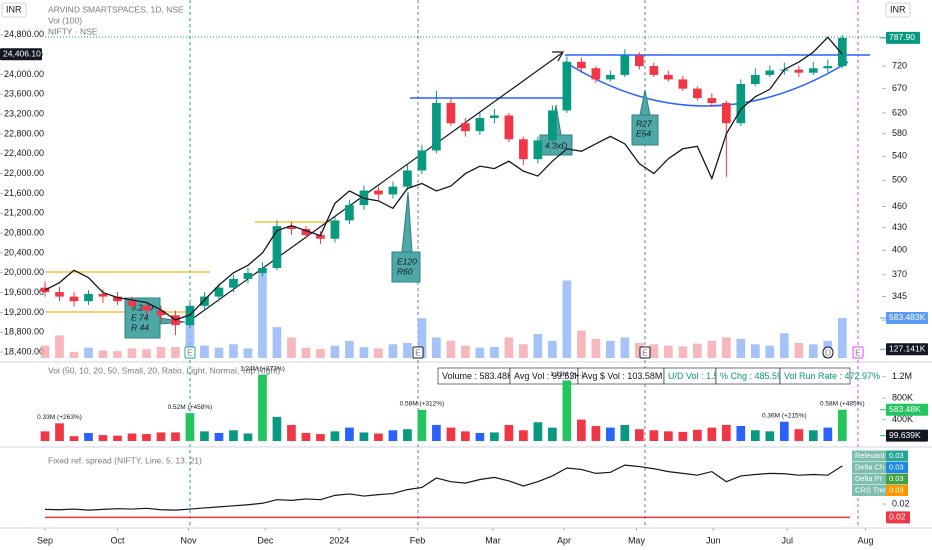  What do you see at coordinates (24, 173) in the screenshot?
I see `y2-tick-label: 22,000.00` at bounding box center [24, 173].